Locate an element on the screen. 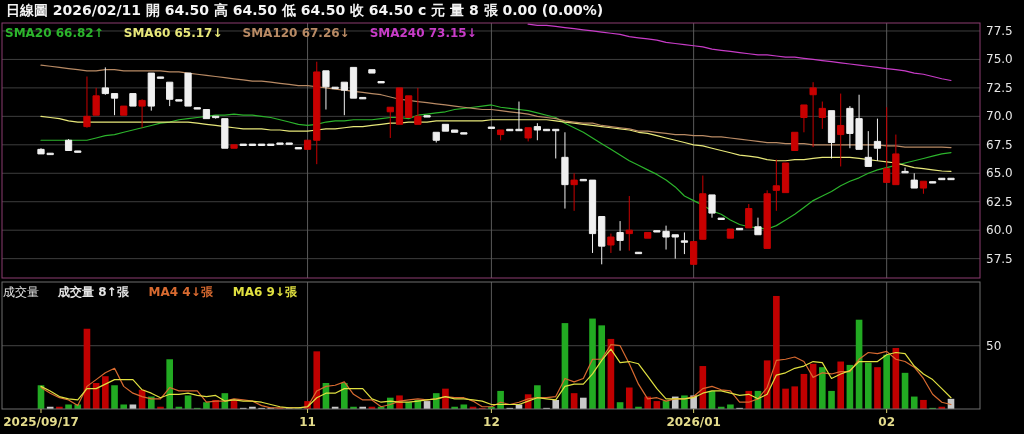  x-tick-label: 11 is located at coordinates (307, 422).